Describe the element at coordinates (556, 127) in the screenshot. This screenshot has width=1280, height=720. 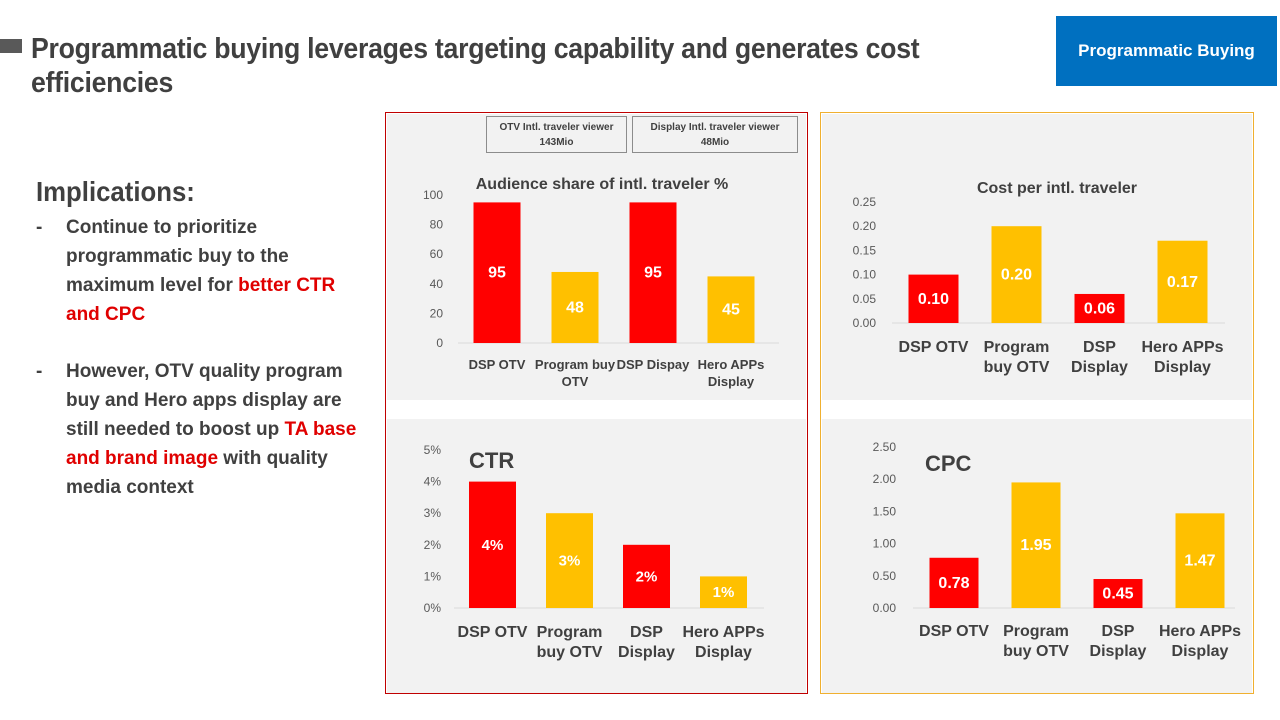
I see `otv-viewer-label: OTV Intl. traveler viewer` at that location.